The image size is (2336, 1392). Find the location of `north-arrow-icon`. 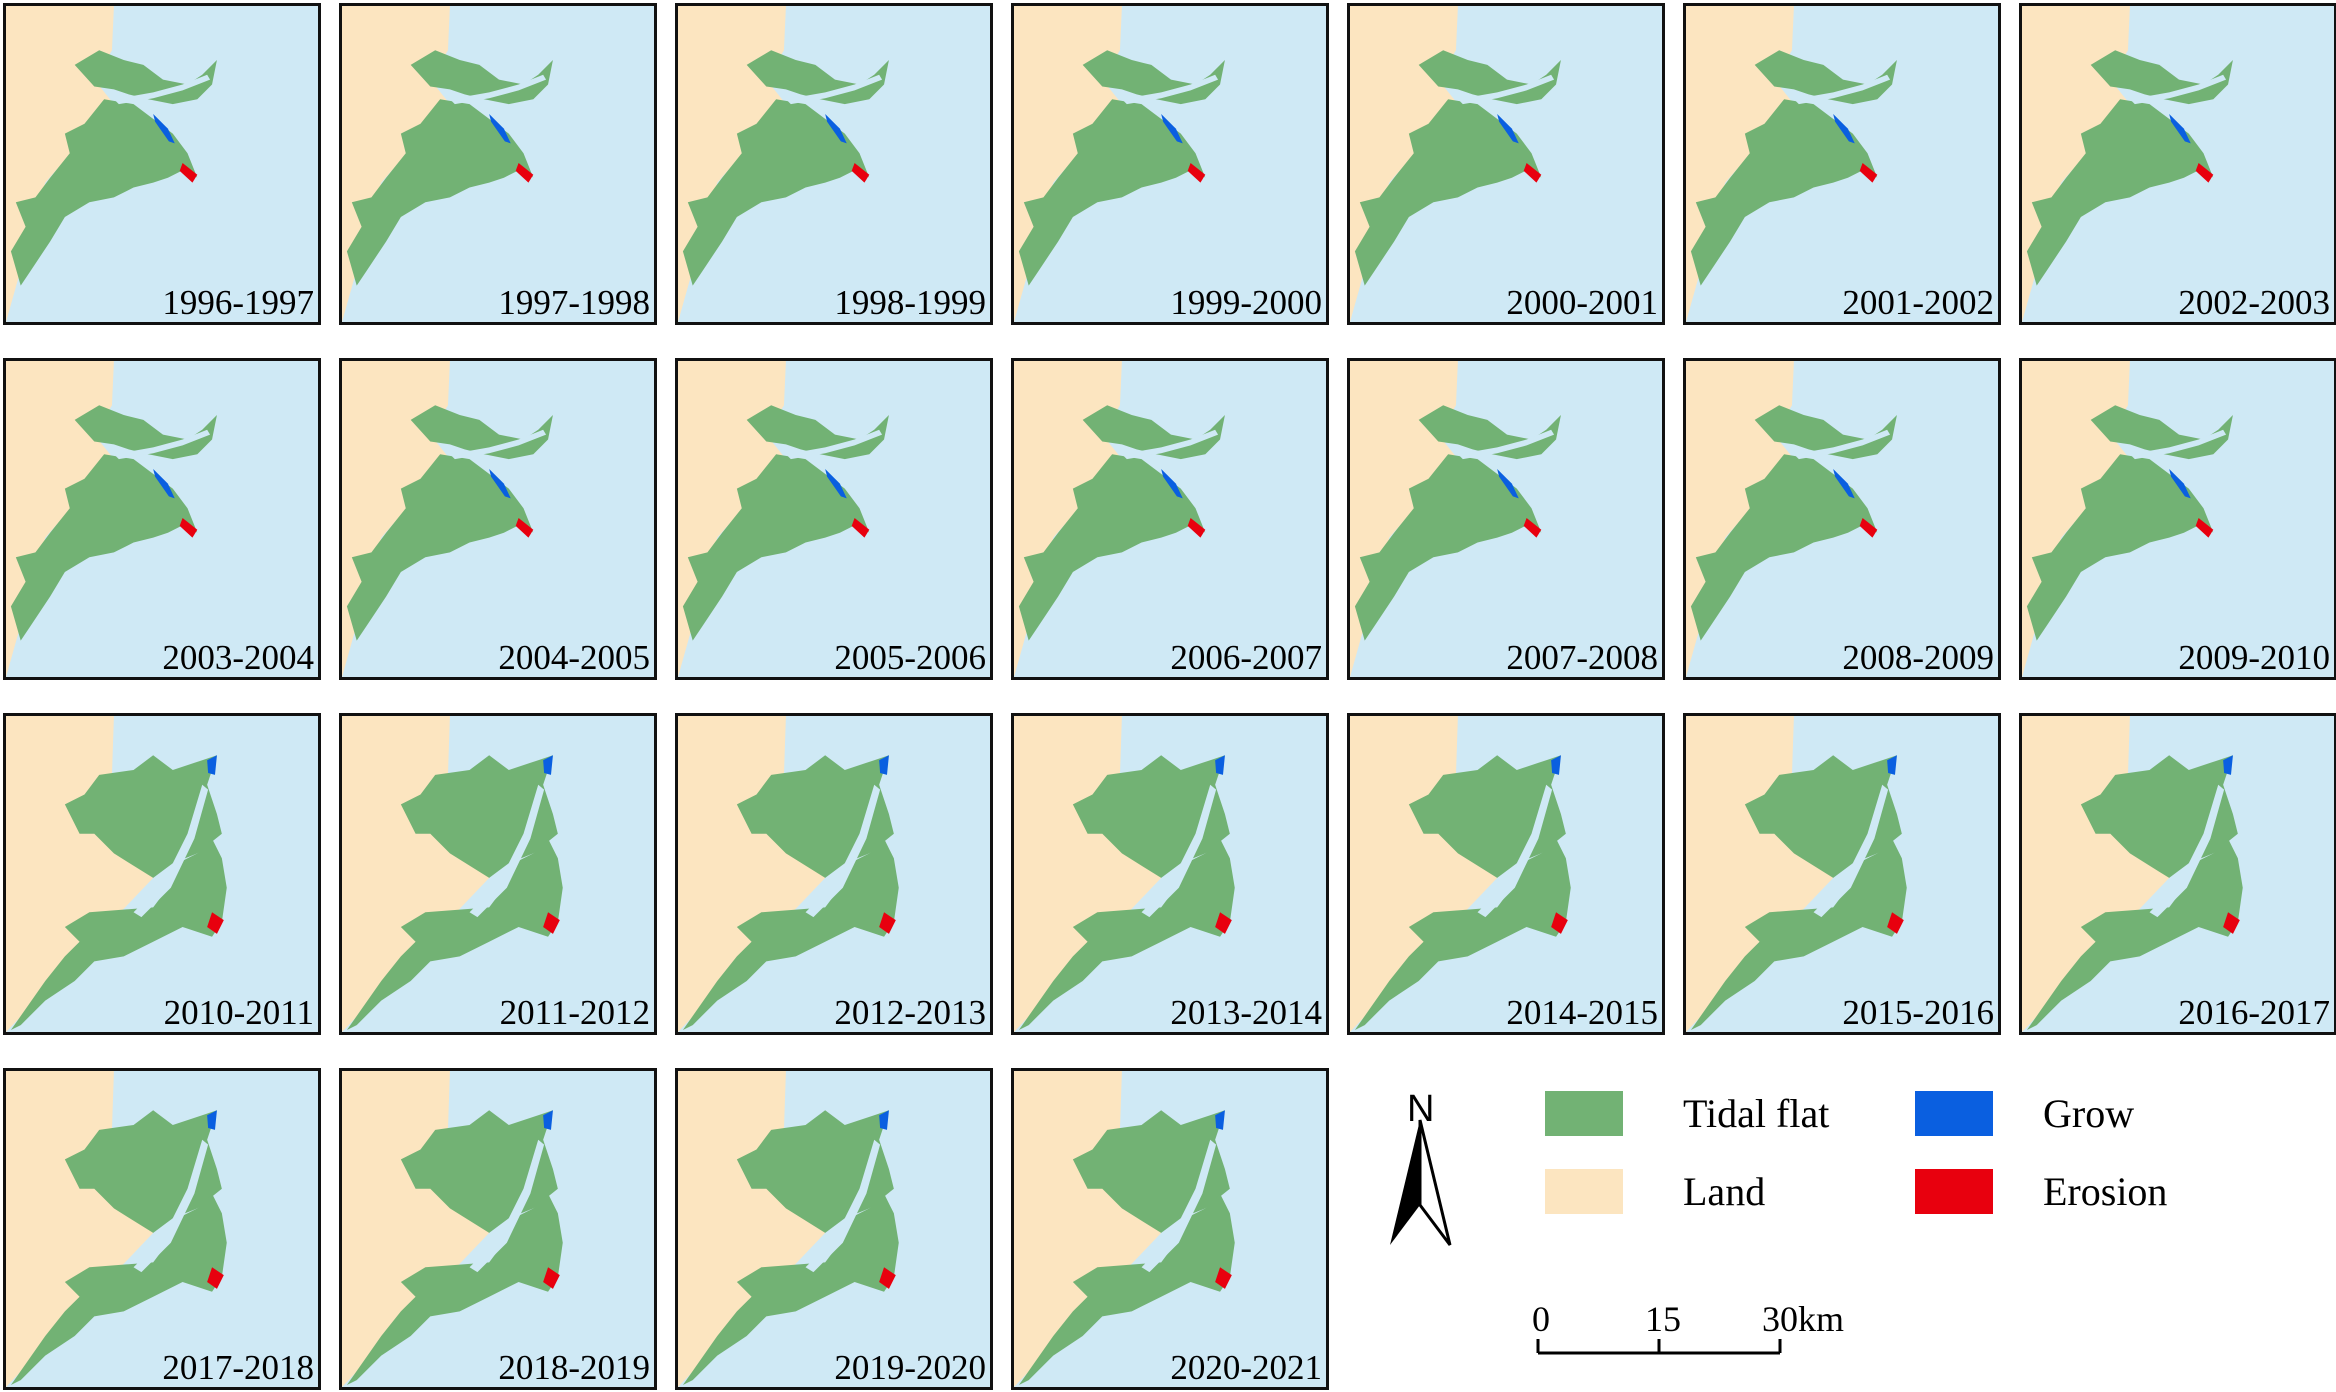

north-arrow-icon is located at coordinates (1421, 1182).